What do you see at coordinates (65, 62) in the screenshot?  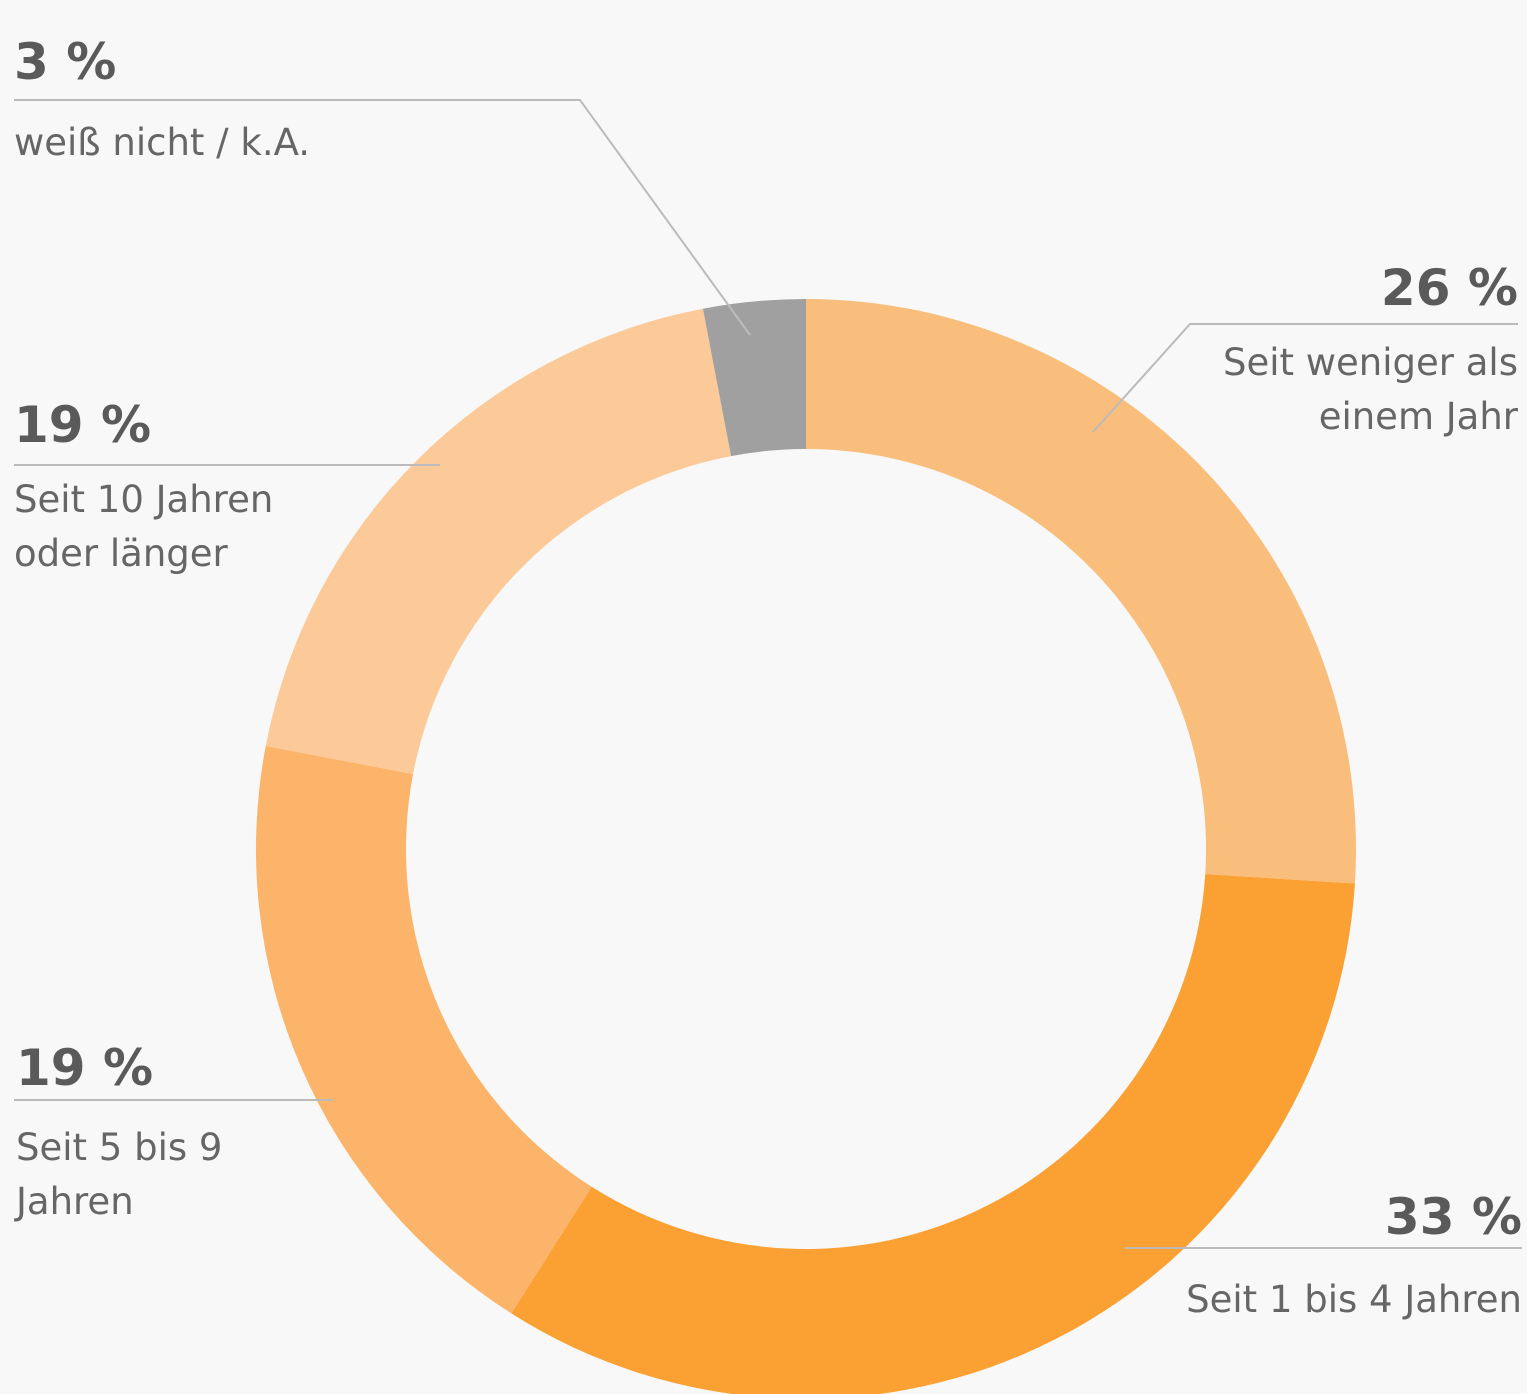 I see `value-label: 3 %` at bounding box center [65, 62].